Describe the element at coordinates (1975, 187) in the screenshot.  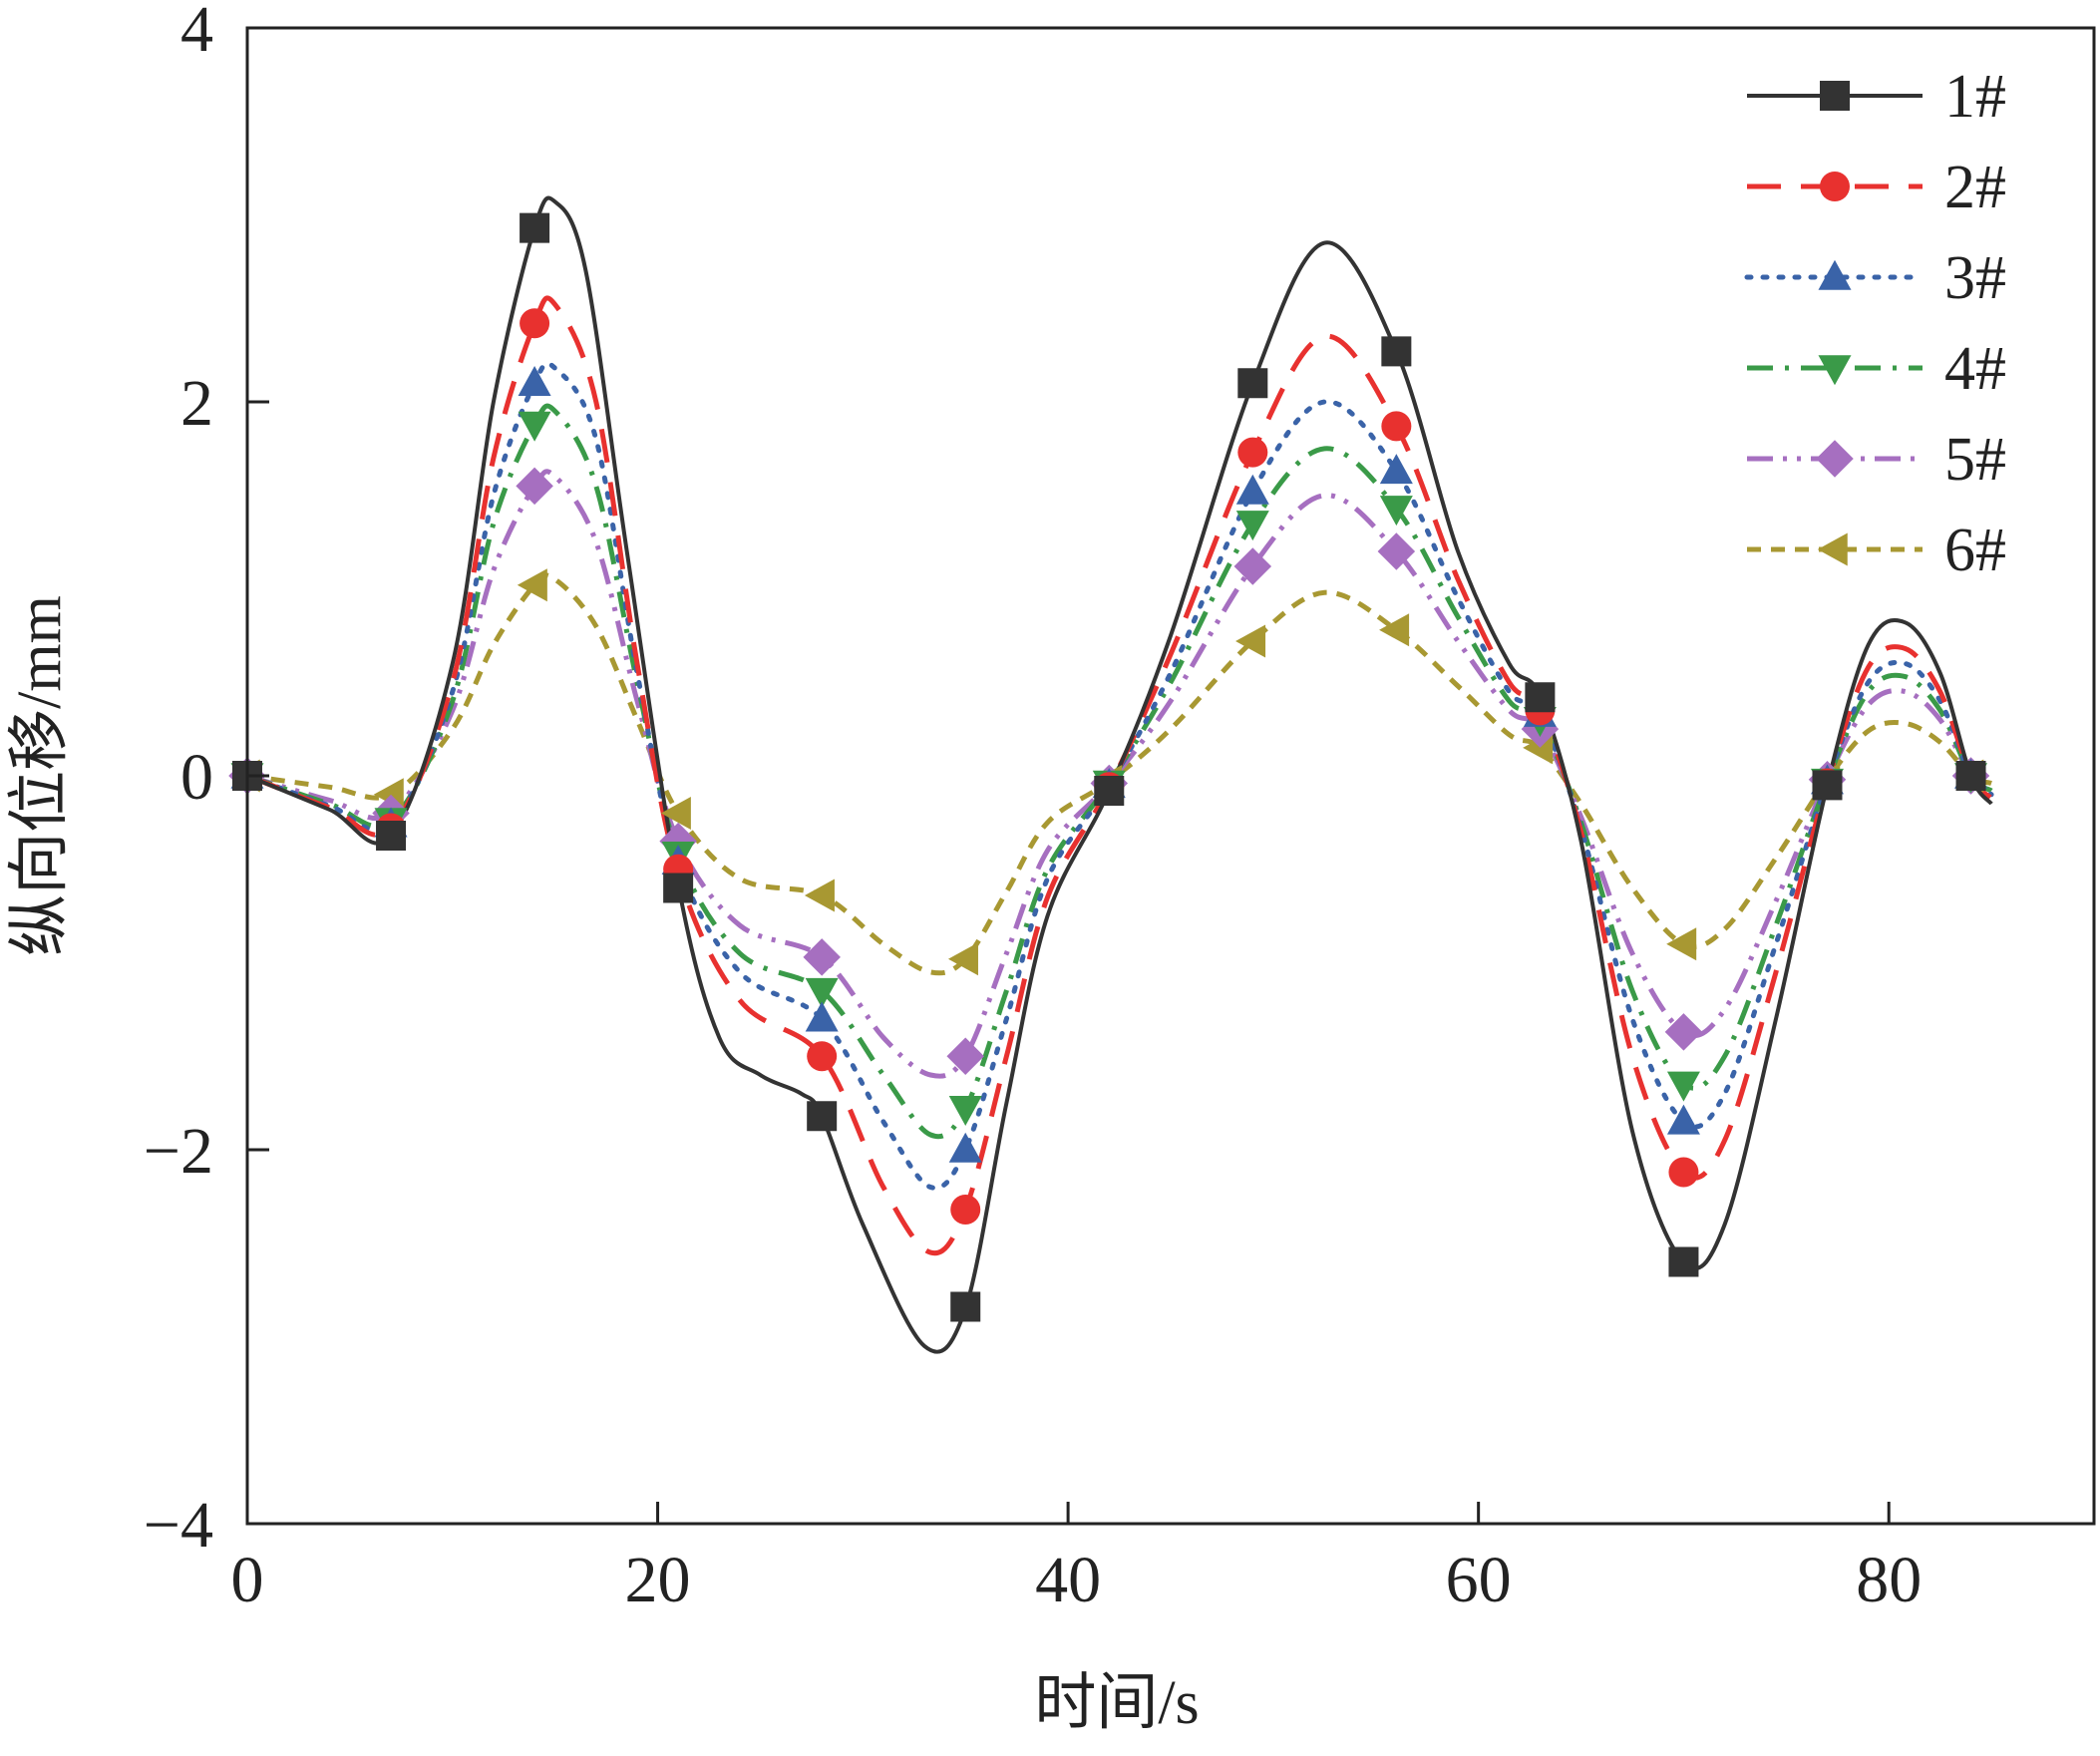
I see `legend-label-2: 2#` at that location.